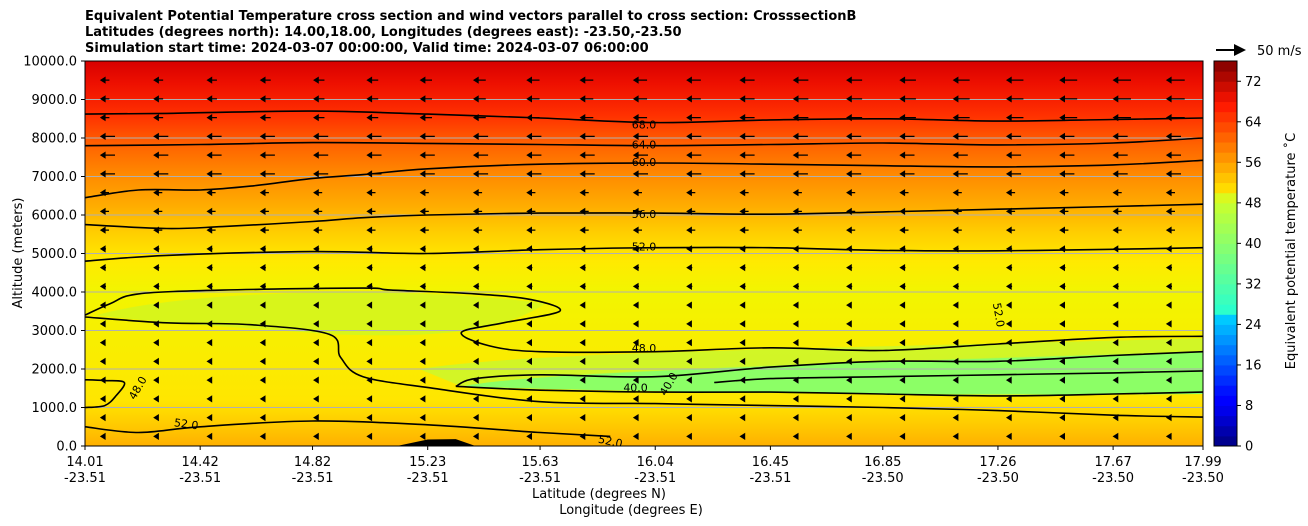 The width and height of the screenshot is (1308, 526). Describe the element at coordinates (1113, 462) in the screenshot. I see `x-tick-label-lat: 17.67` at that location.